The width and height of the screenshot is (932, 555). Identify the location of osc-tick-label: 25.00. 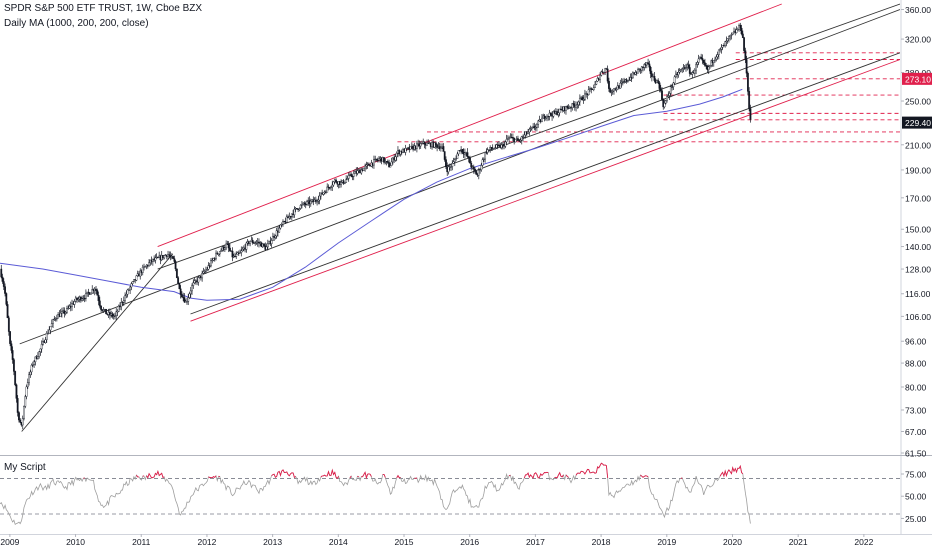
(916, 519).